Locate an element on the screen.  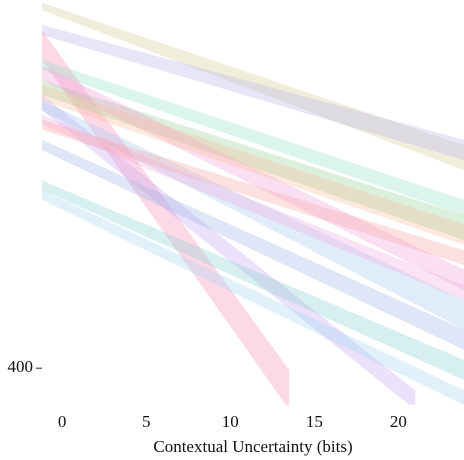
x-tick-label: 15 is located at coordinates (314, 421).